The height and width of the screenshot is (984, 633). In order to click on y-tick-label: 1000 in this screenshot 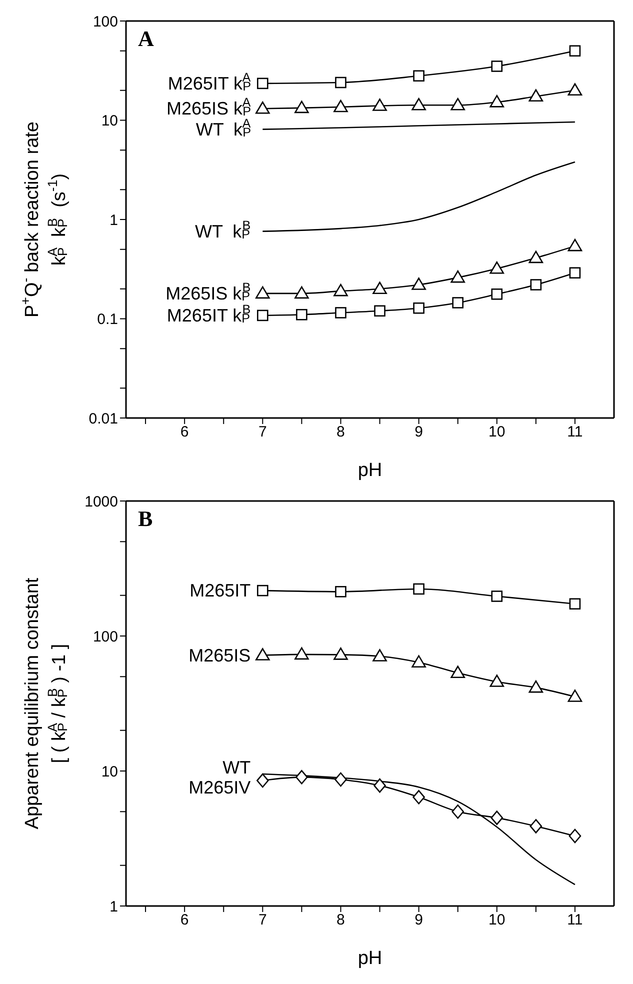, I will do `click(101, 501)`.